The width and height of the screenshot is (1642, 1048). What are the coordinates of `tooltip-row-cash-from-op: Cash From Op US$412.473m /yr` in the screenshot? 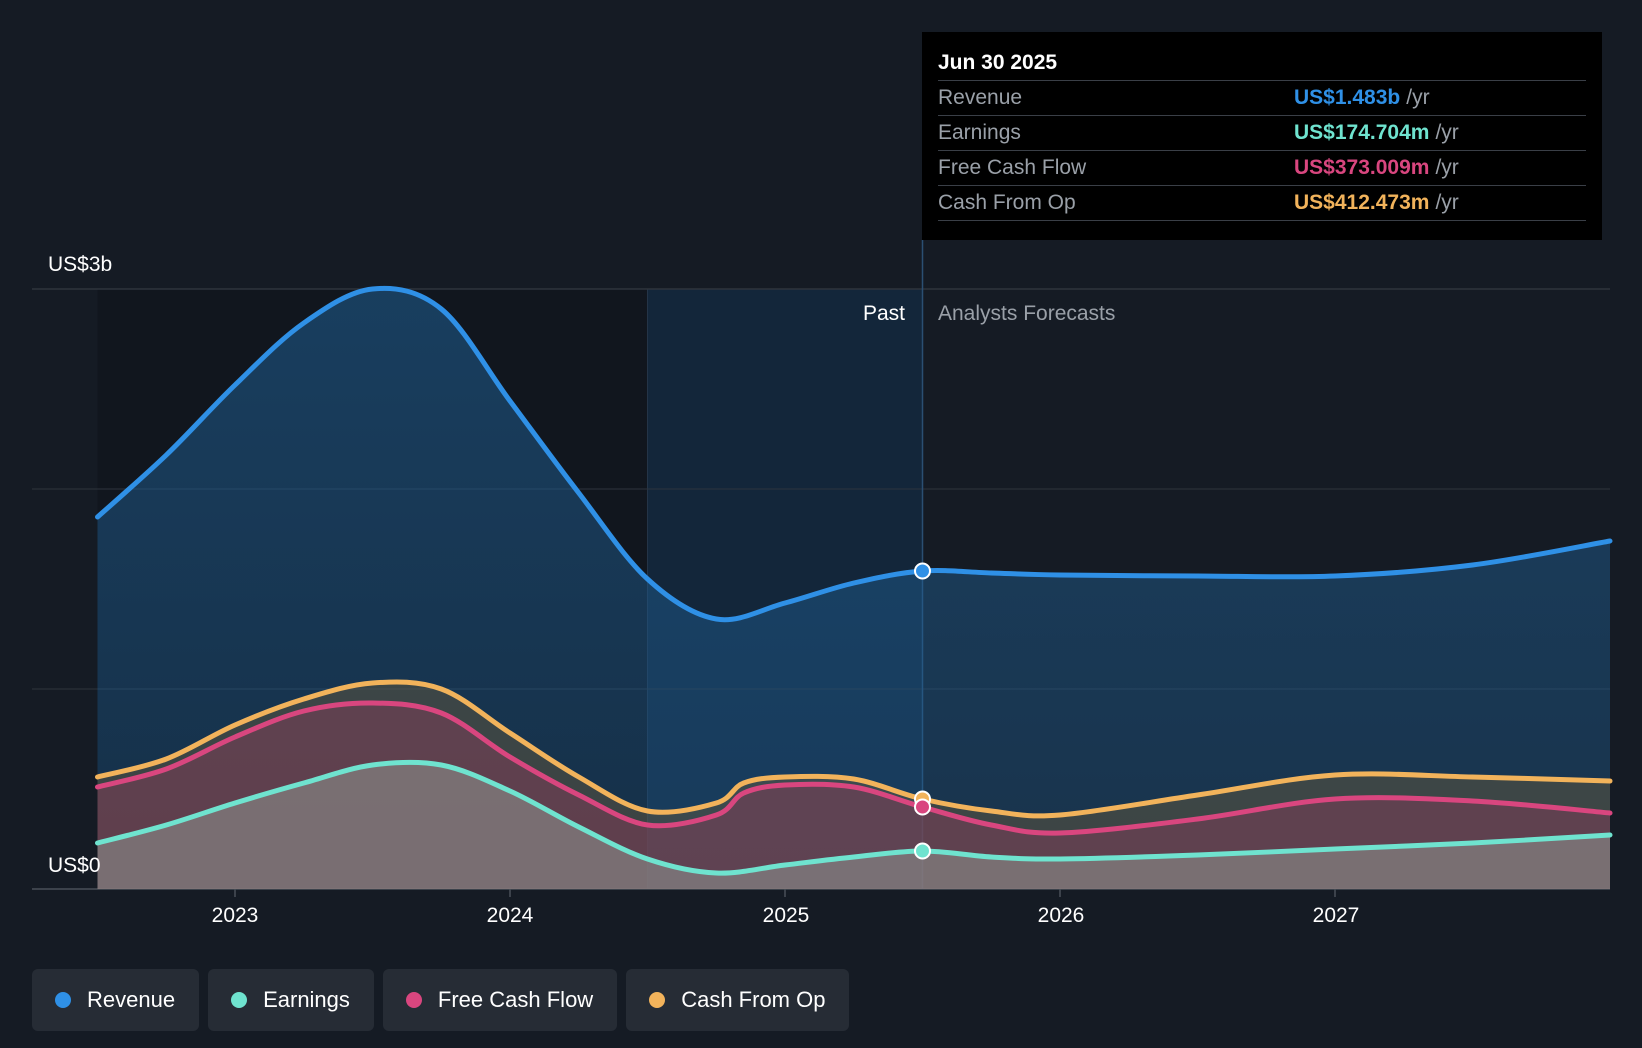 It's located at (1262, 203).